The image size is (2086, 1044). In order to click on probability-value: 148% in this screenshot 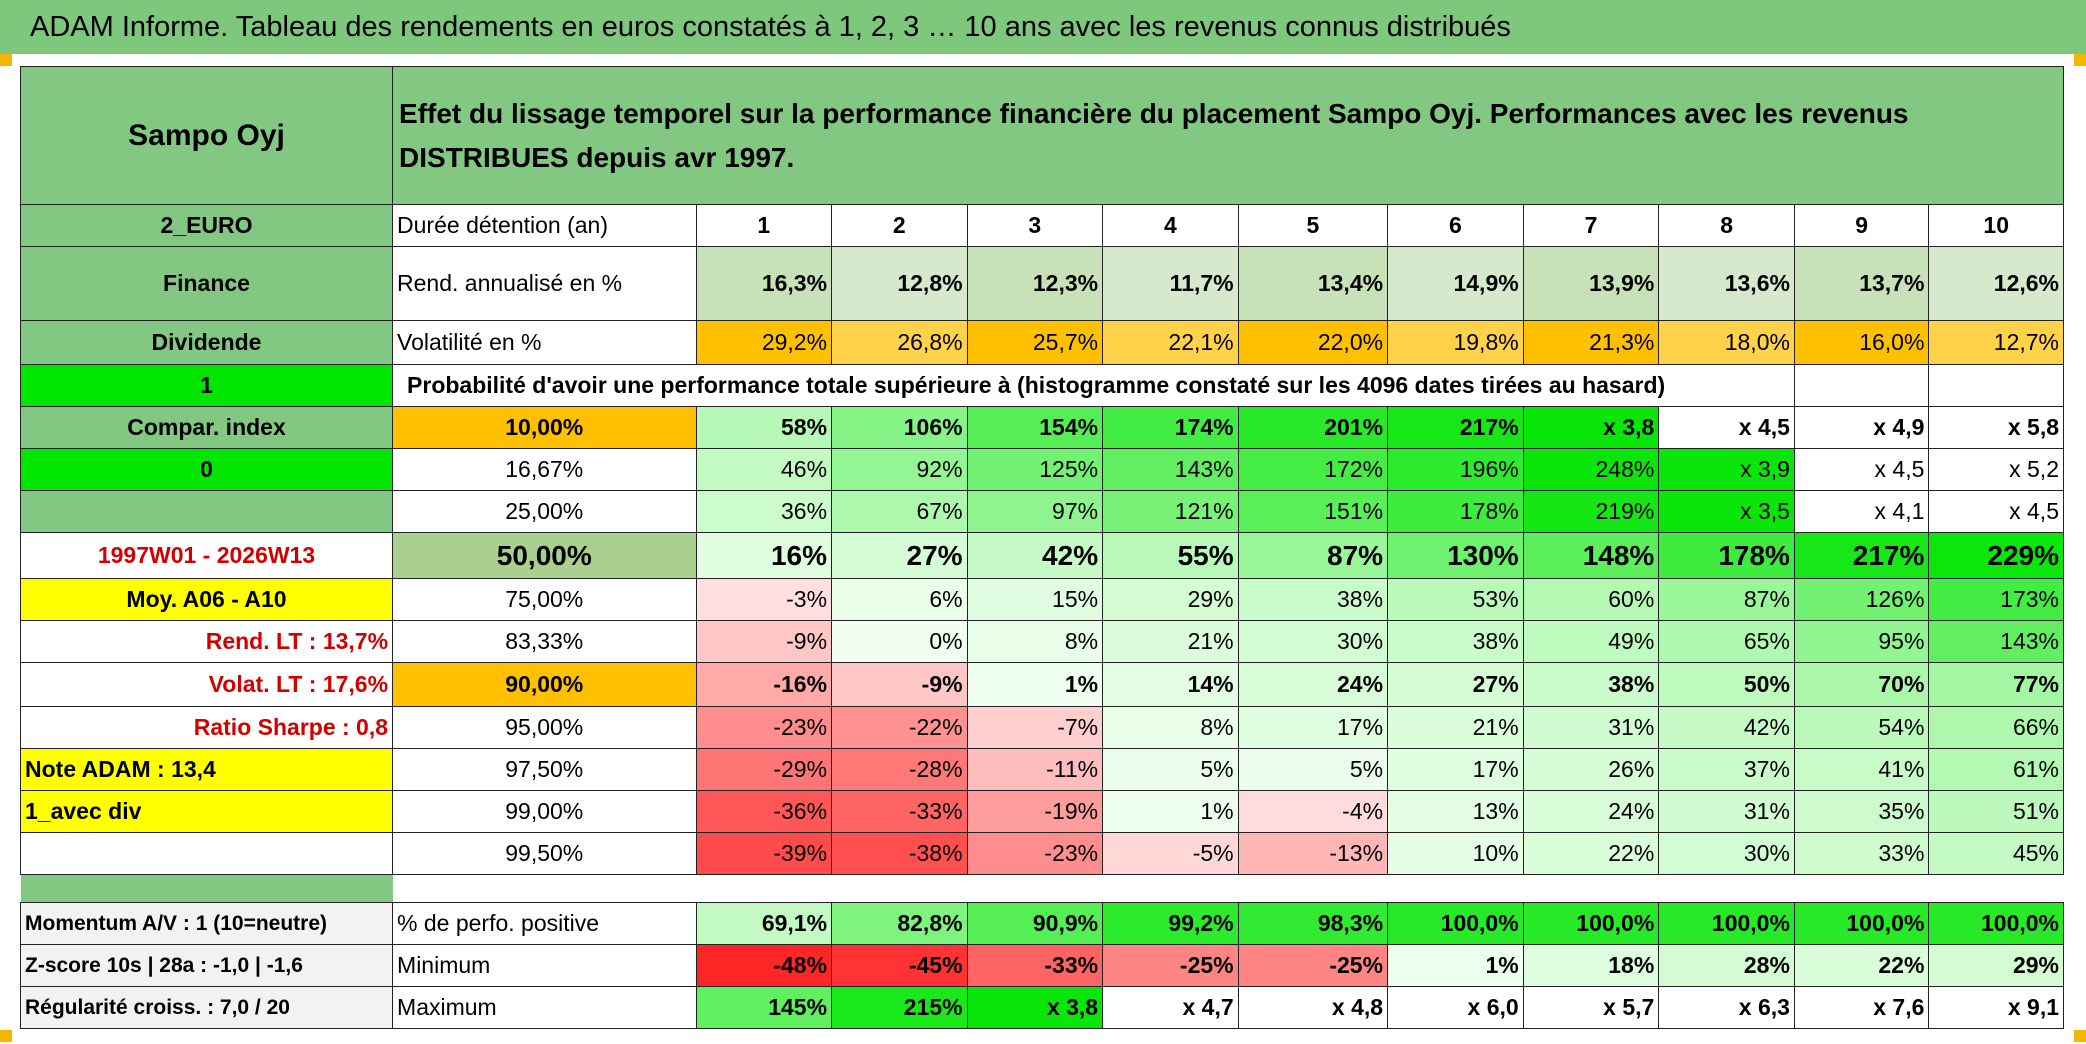, I will do `click(1591, 555)`.